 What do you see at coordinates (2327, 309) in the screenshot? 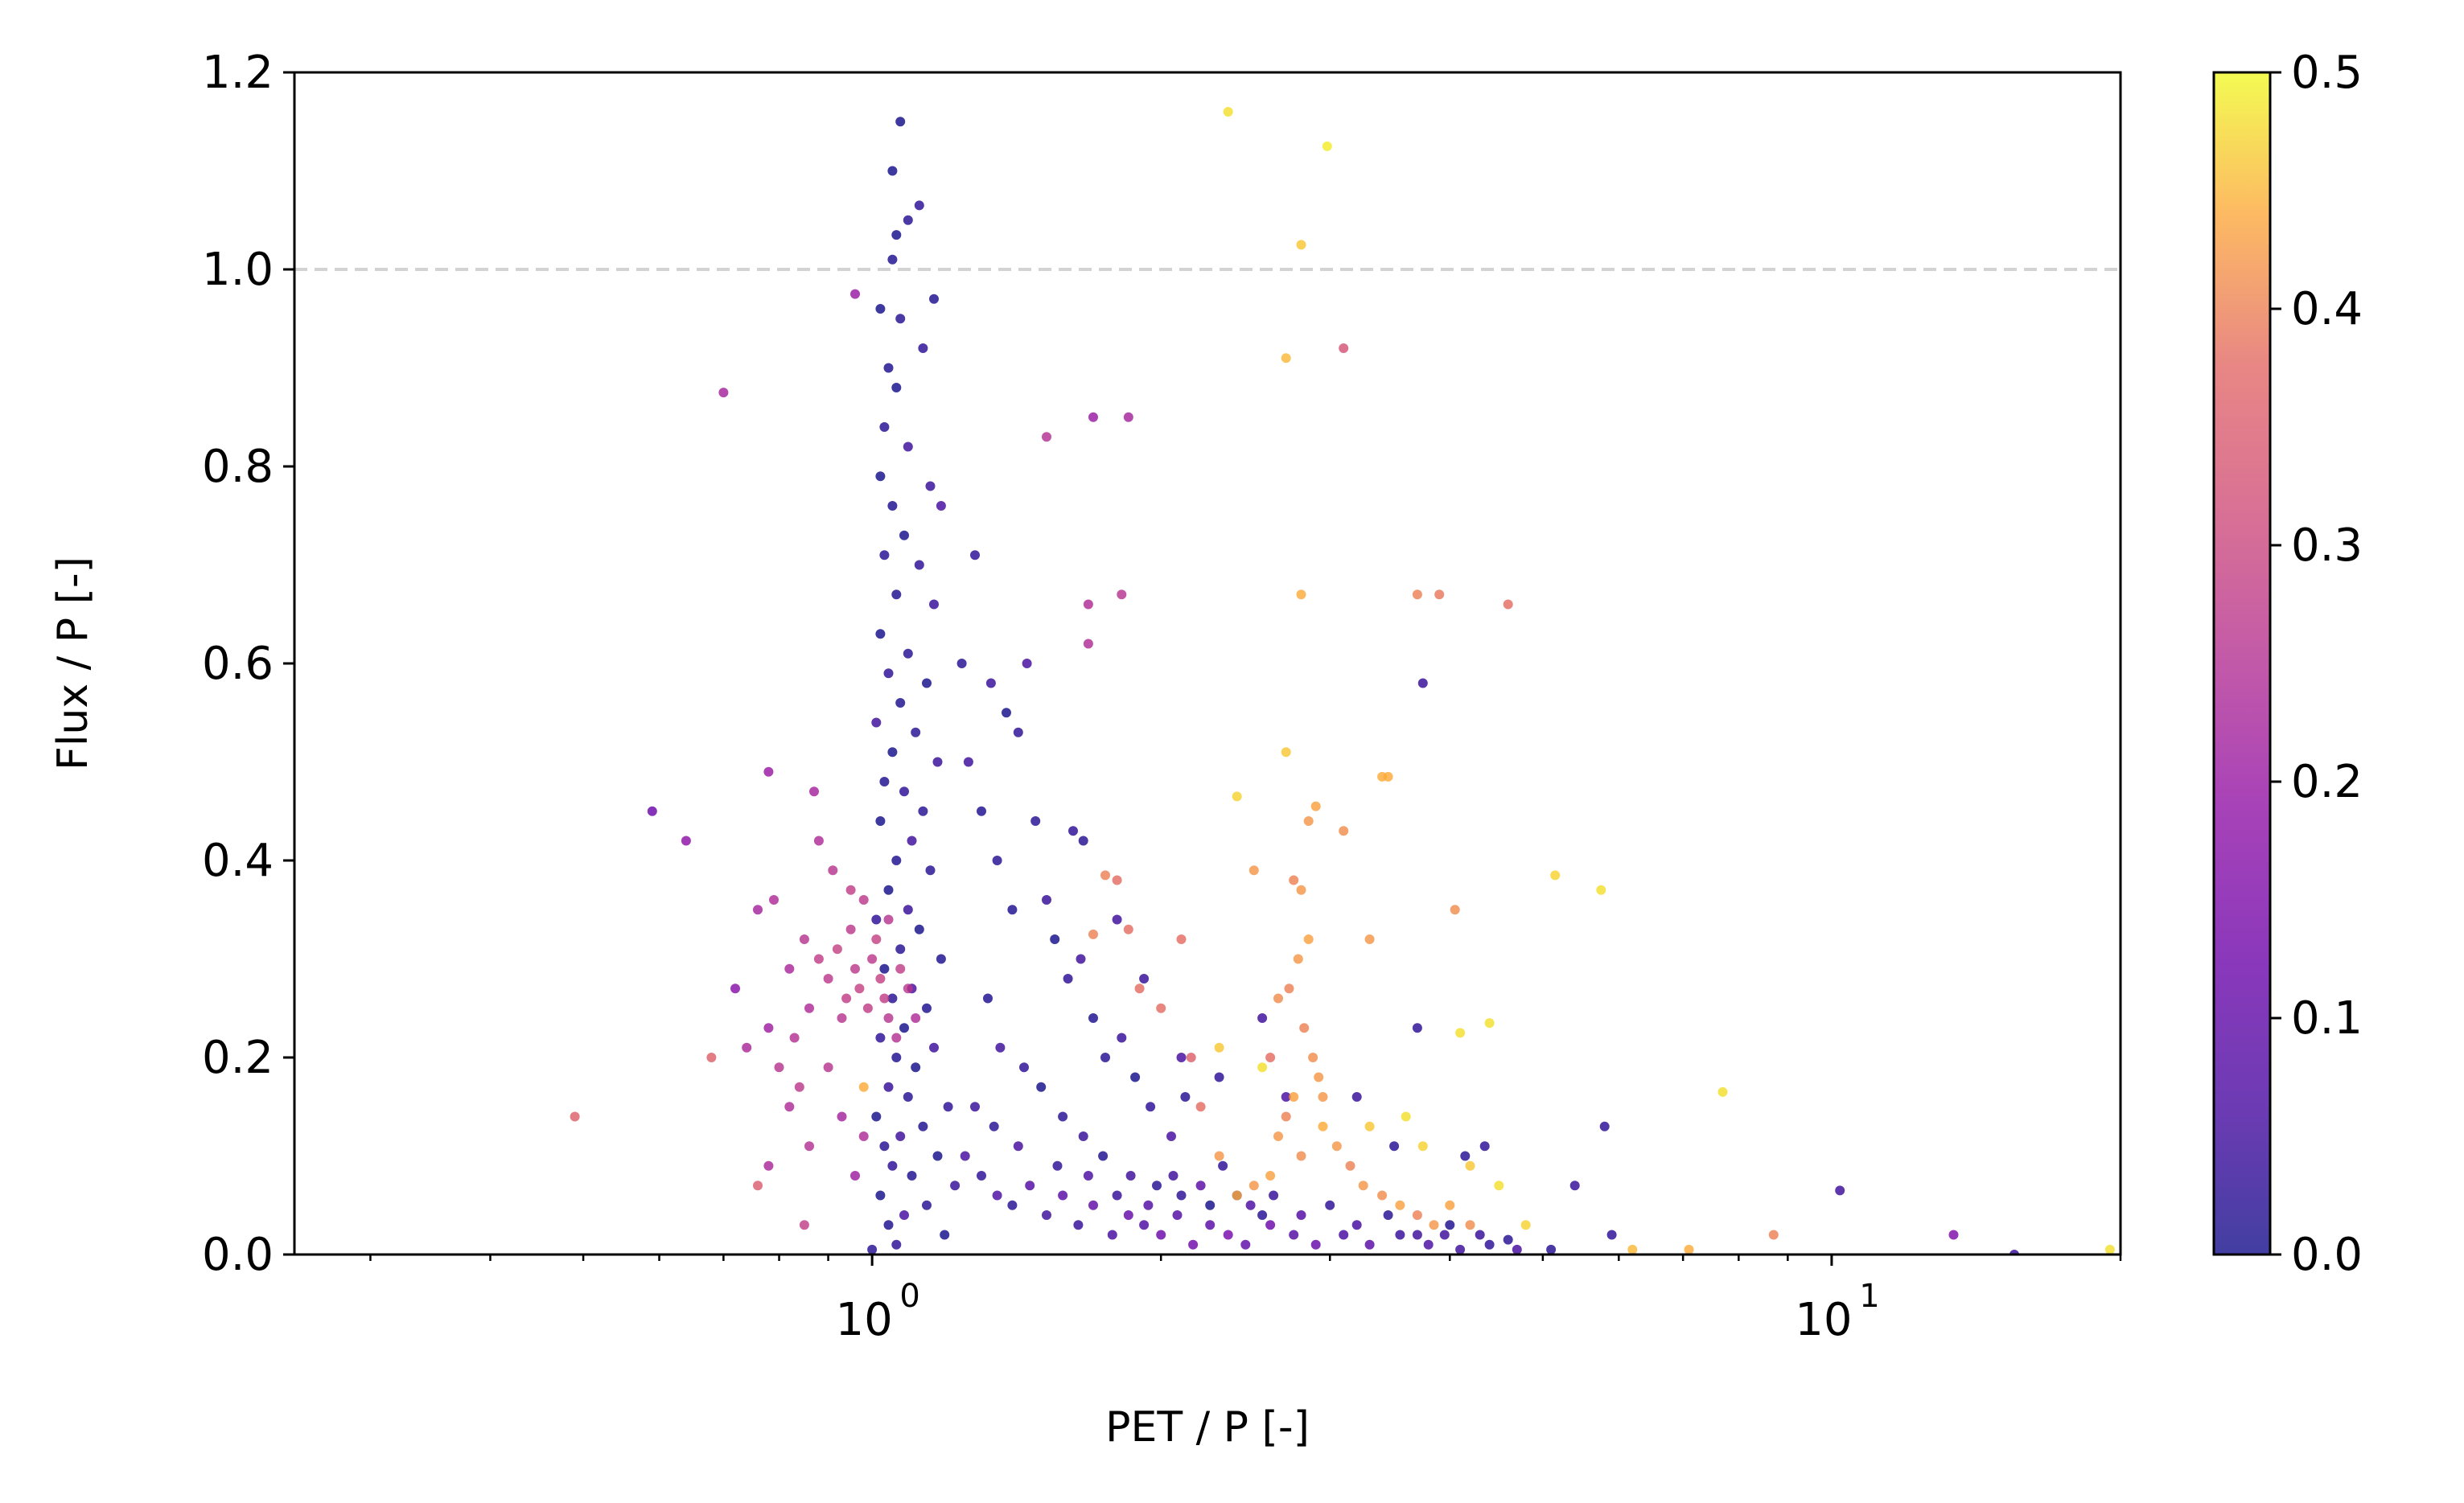
I see `colorbar-tick-label: 0.4` at bounding box center [2327, 309].